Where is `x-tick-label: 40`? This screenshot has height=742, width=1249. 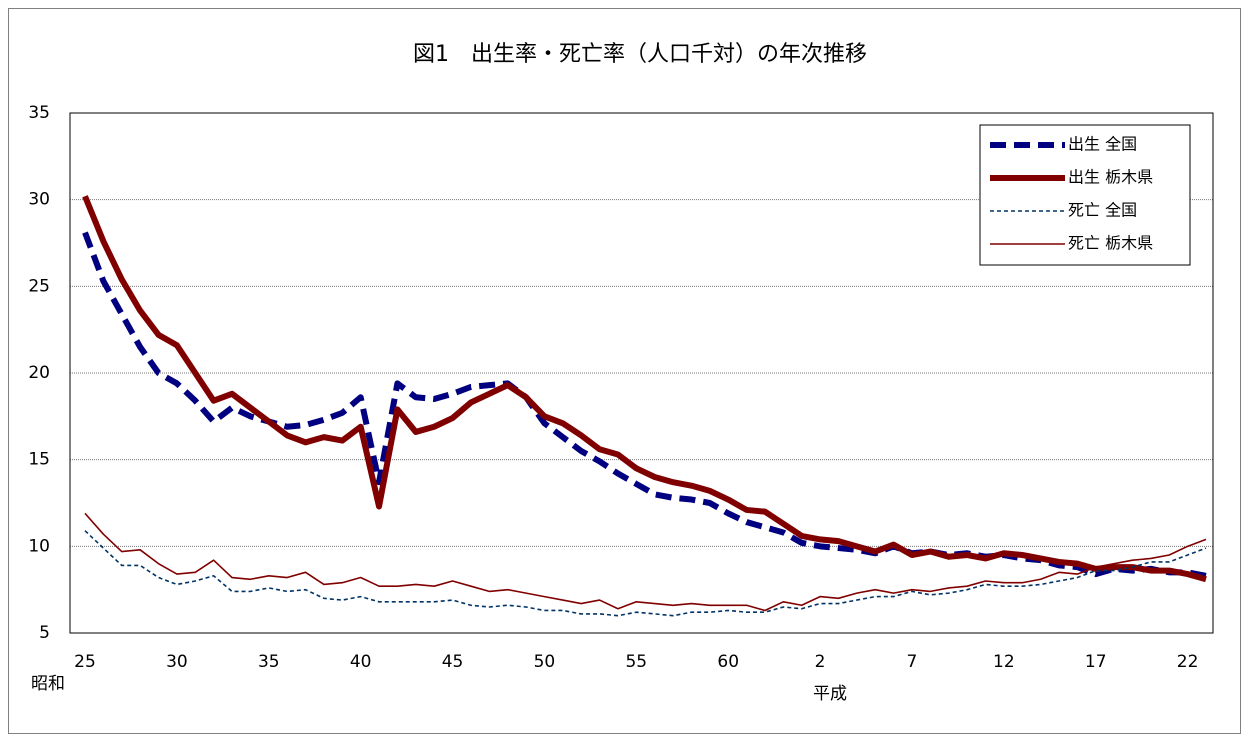
x-tick-label: 40 is located at coordinates (361, 662).